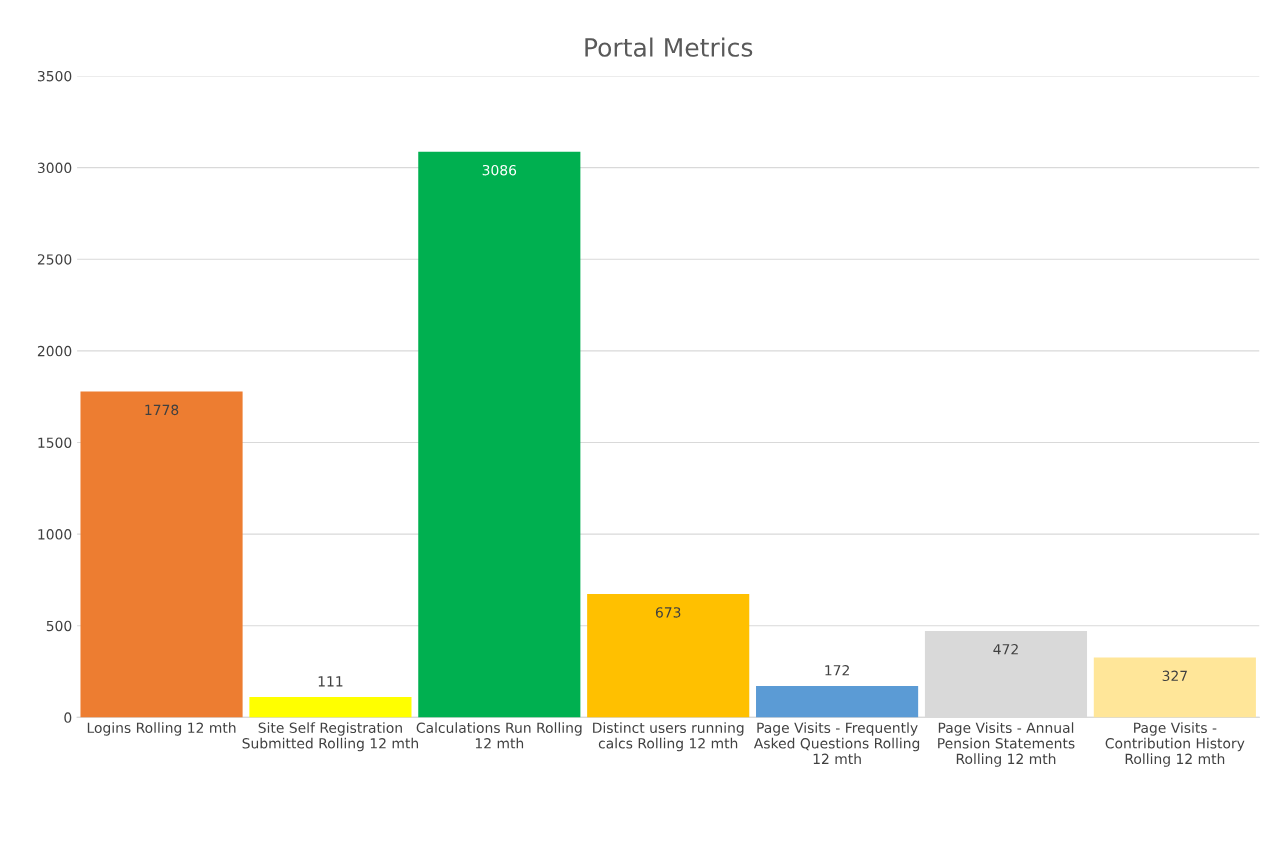  What do you see at coordinates (54, 259) in the screenshot?
I see `y-tick-label: 2500` at bounding box center [54, 259].